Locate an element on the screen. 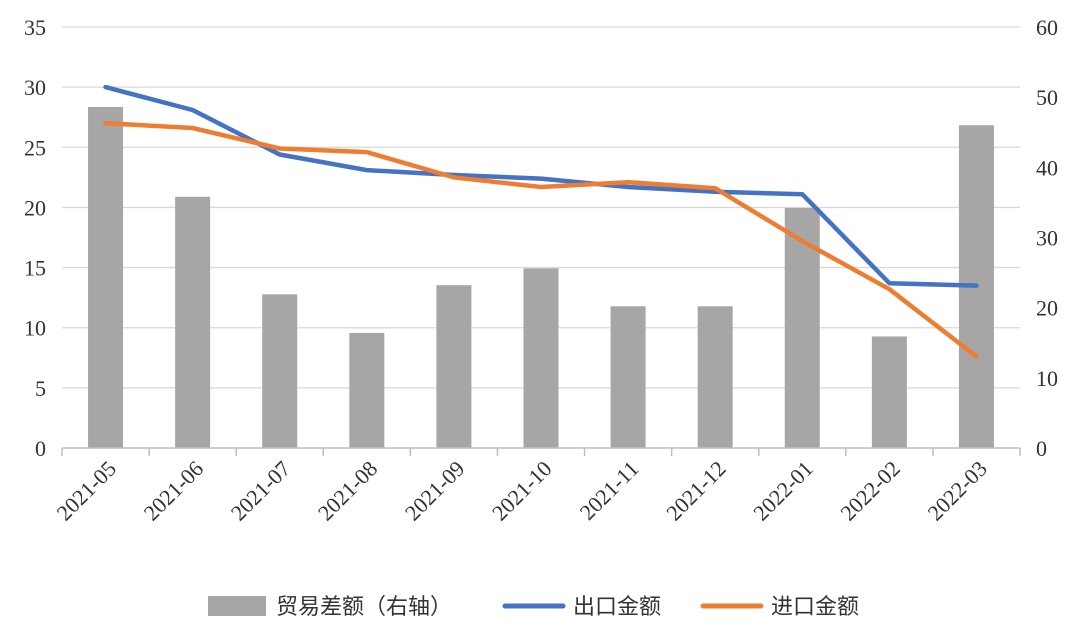 This screenshot has width=1080, height=632. y-right-tick-label: 30 is located at coordinates (1047, 238).